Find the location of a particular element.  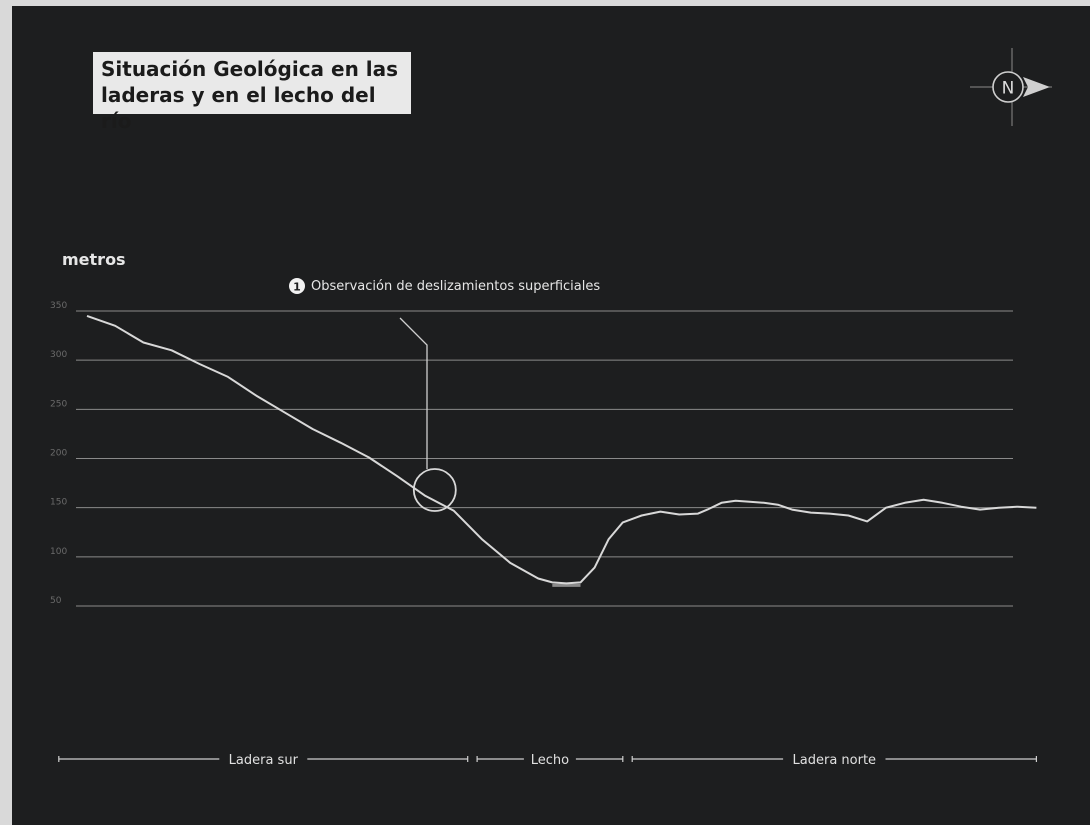

section-label: Lecho is located at coordinates (550, 760).